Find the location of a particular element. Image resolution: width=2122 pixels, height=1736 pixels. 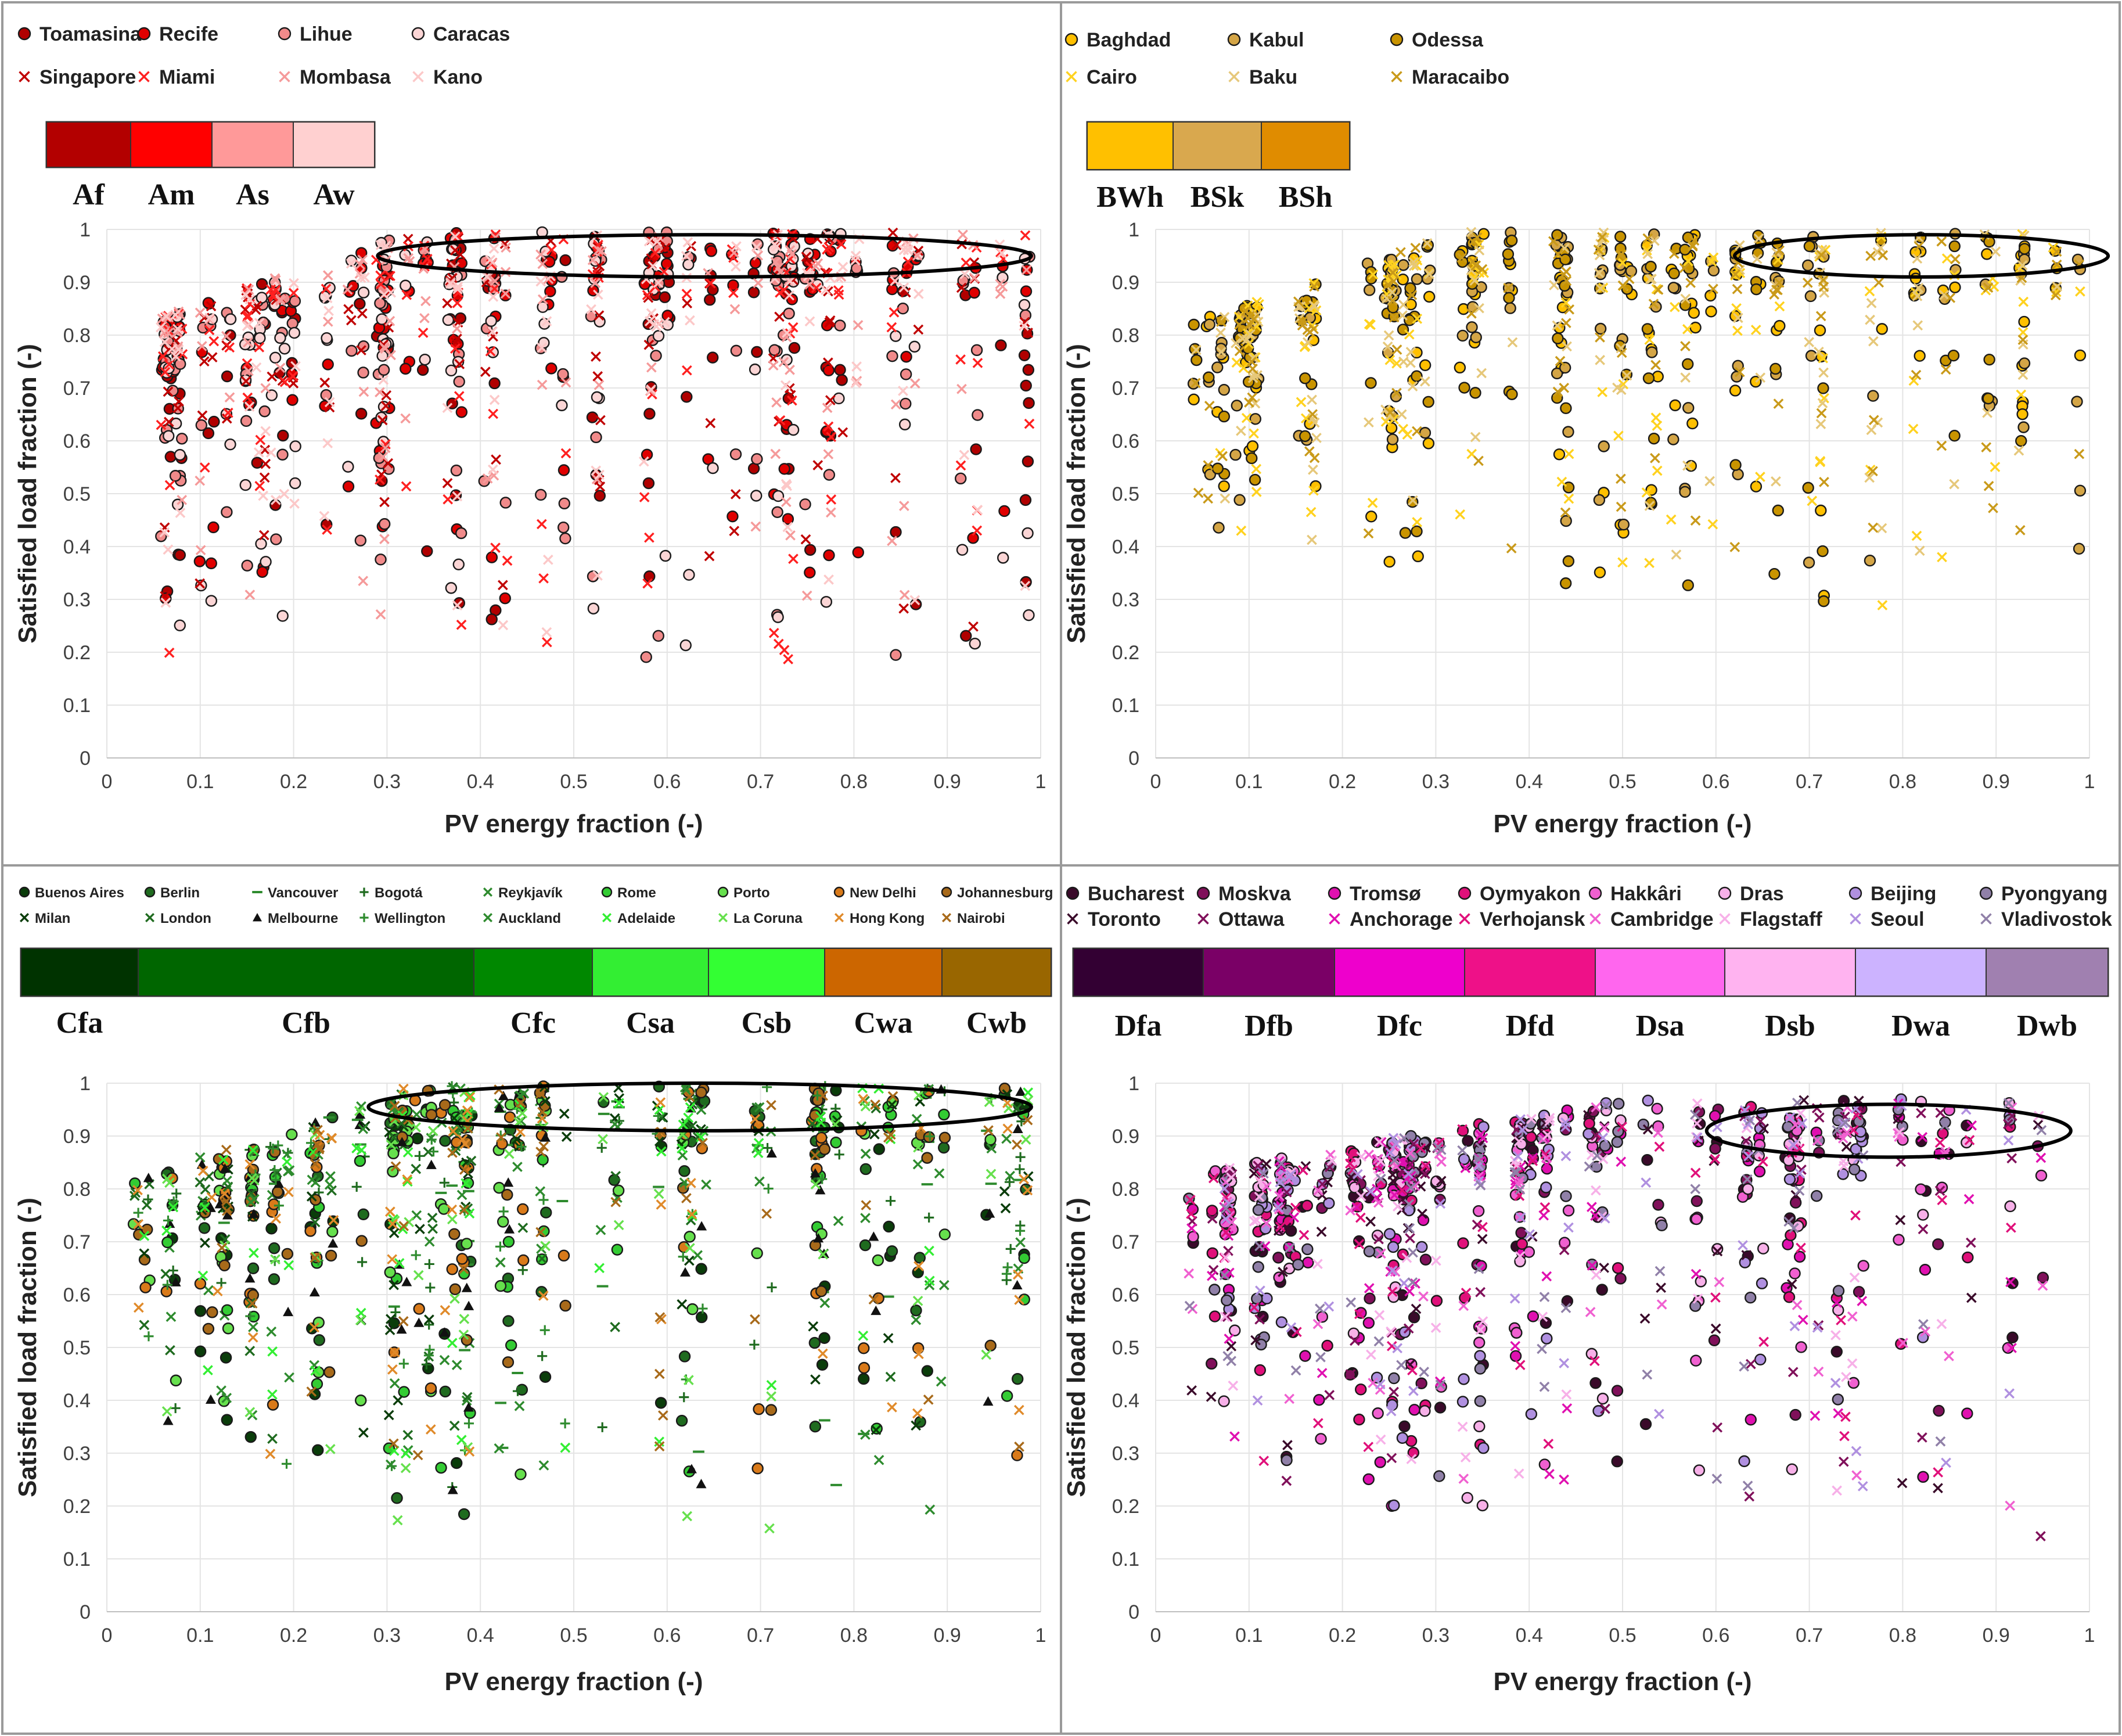

legend-item: Johannesburg is located at coordinates (997, 893).